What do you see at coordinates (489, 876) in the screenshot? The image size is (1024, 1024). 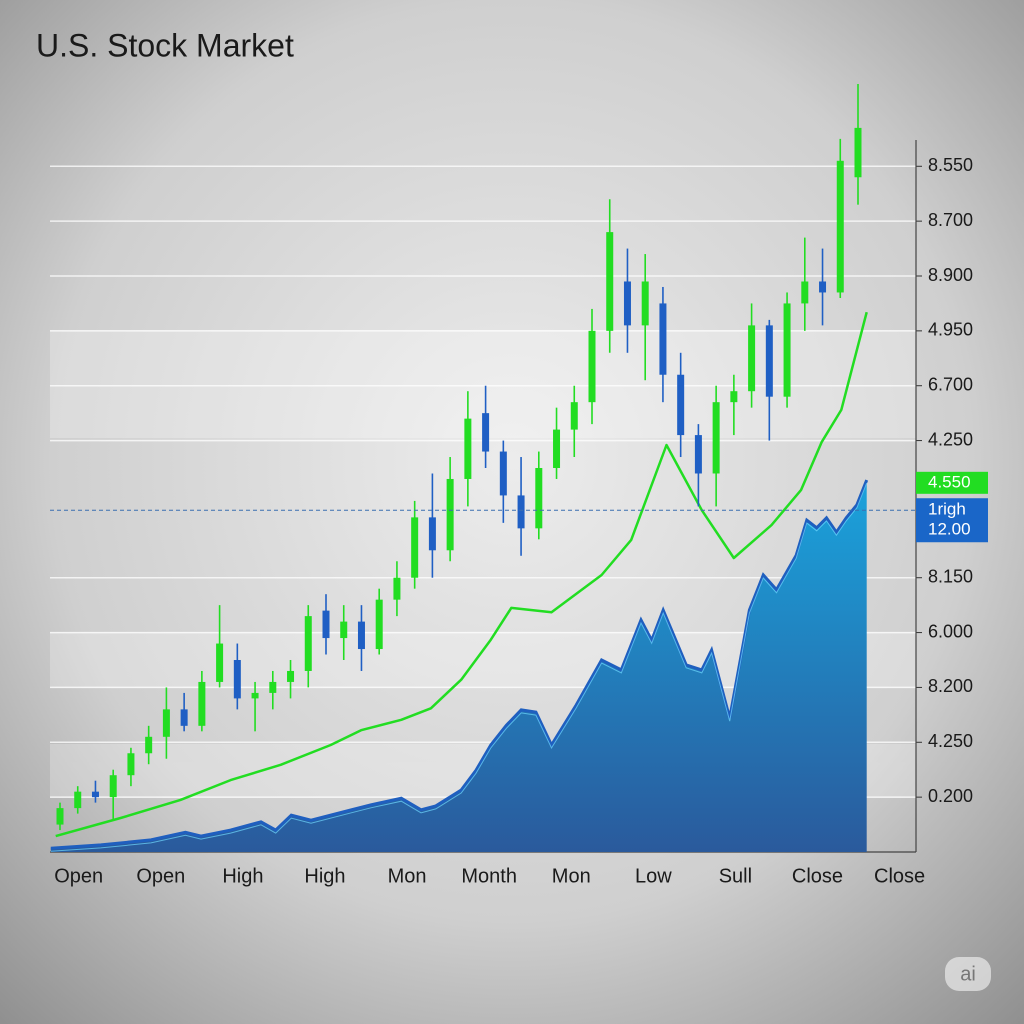 I see `x-tick-label: Month` at bounding box center [489, 876].